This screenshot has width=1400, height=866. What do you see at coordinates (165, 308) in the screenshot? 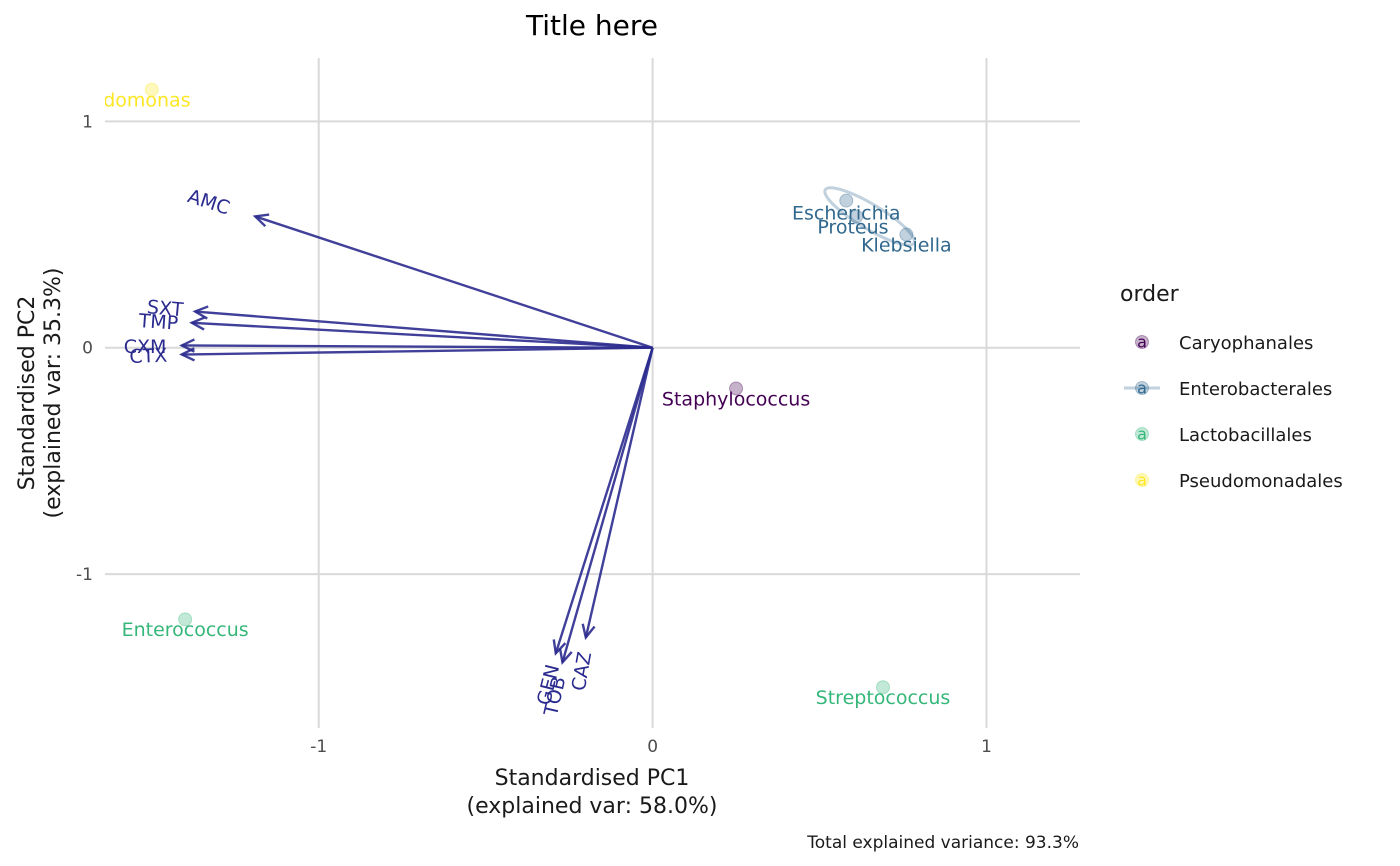
I see `arrow-label-sxt: SXT` at bounding box center [165, 308].